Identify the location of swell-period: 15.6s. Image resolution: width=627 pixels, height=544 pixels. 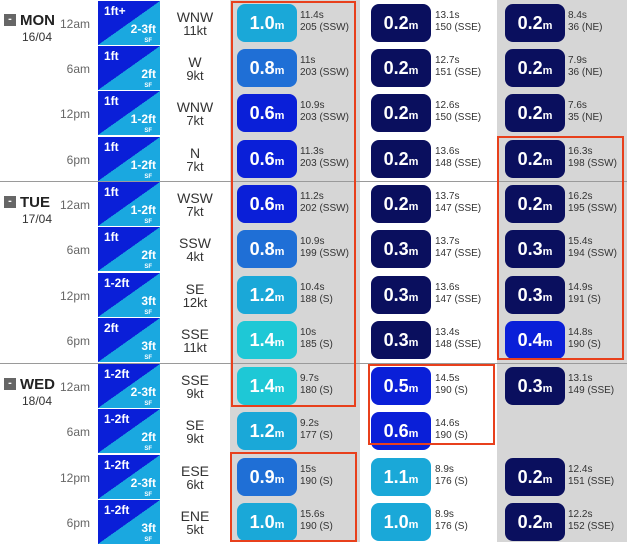
(312, 514).